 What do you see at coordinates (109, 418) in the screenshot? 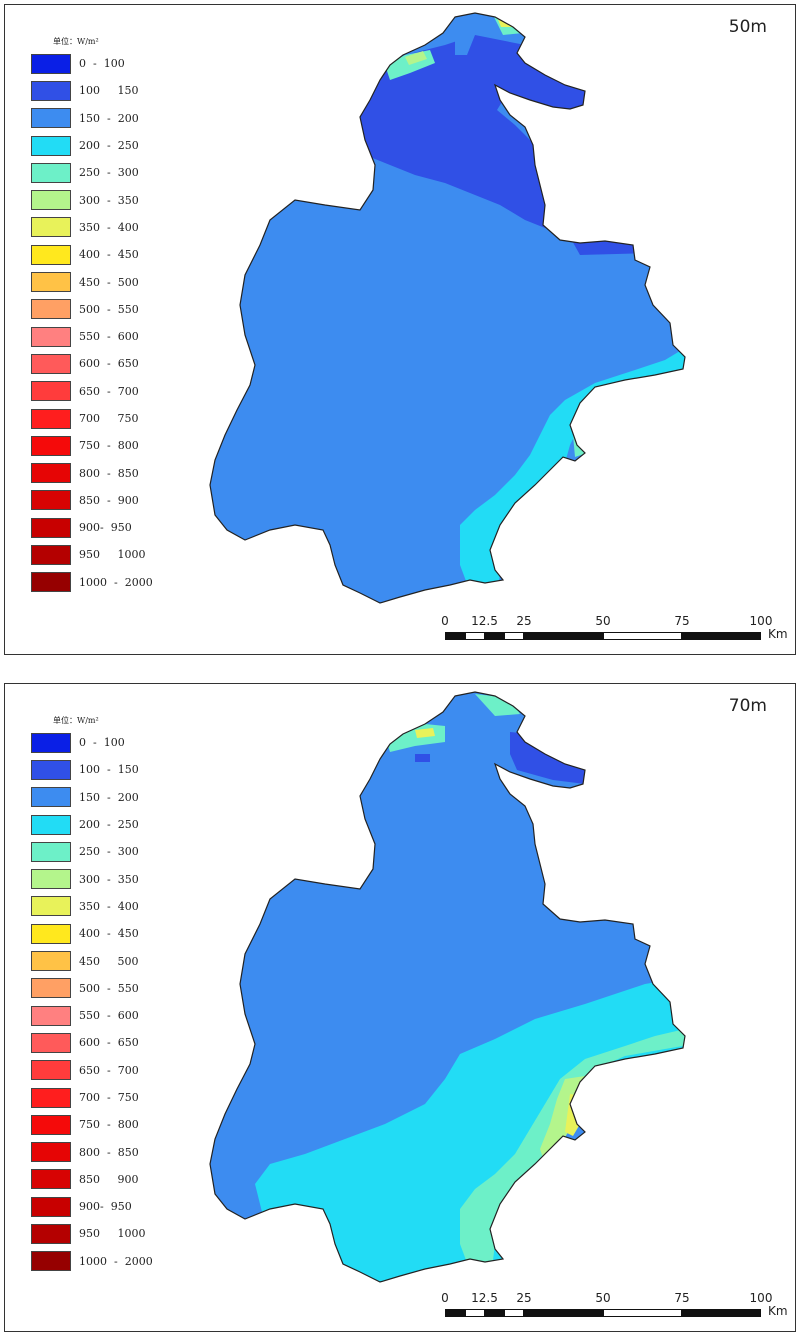
I see `legend-range-label: 700 750` at bounding box center [109, 418].